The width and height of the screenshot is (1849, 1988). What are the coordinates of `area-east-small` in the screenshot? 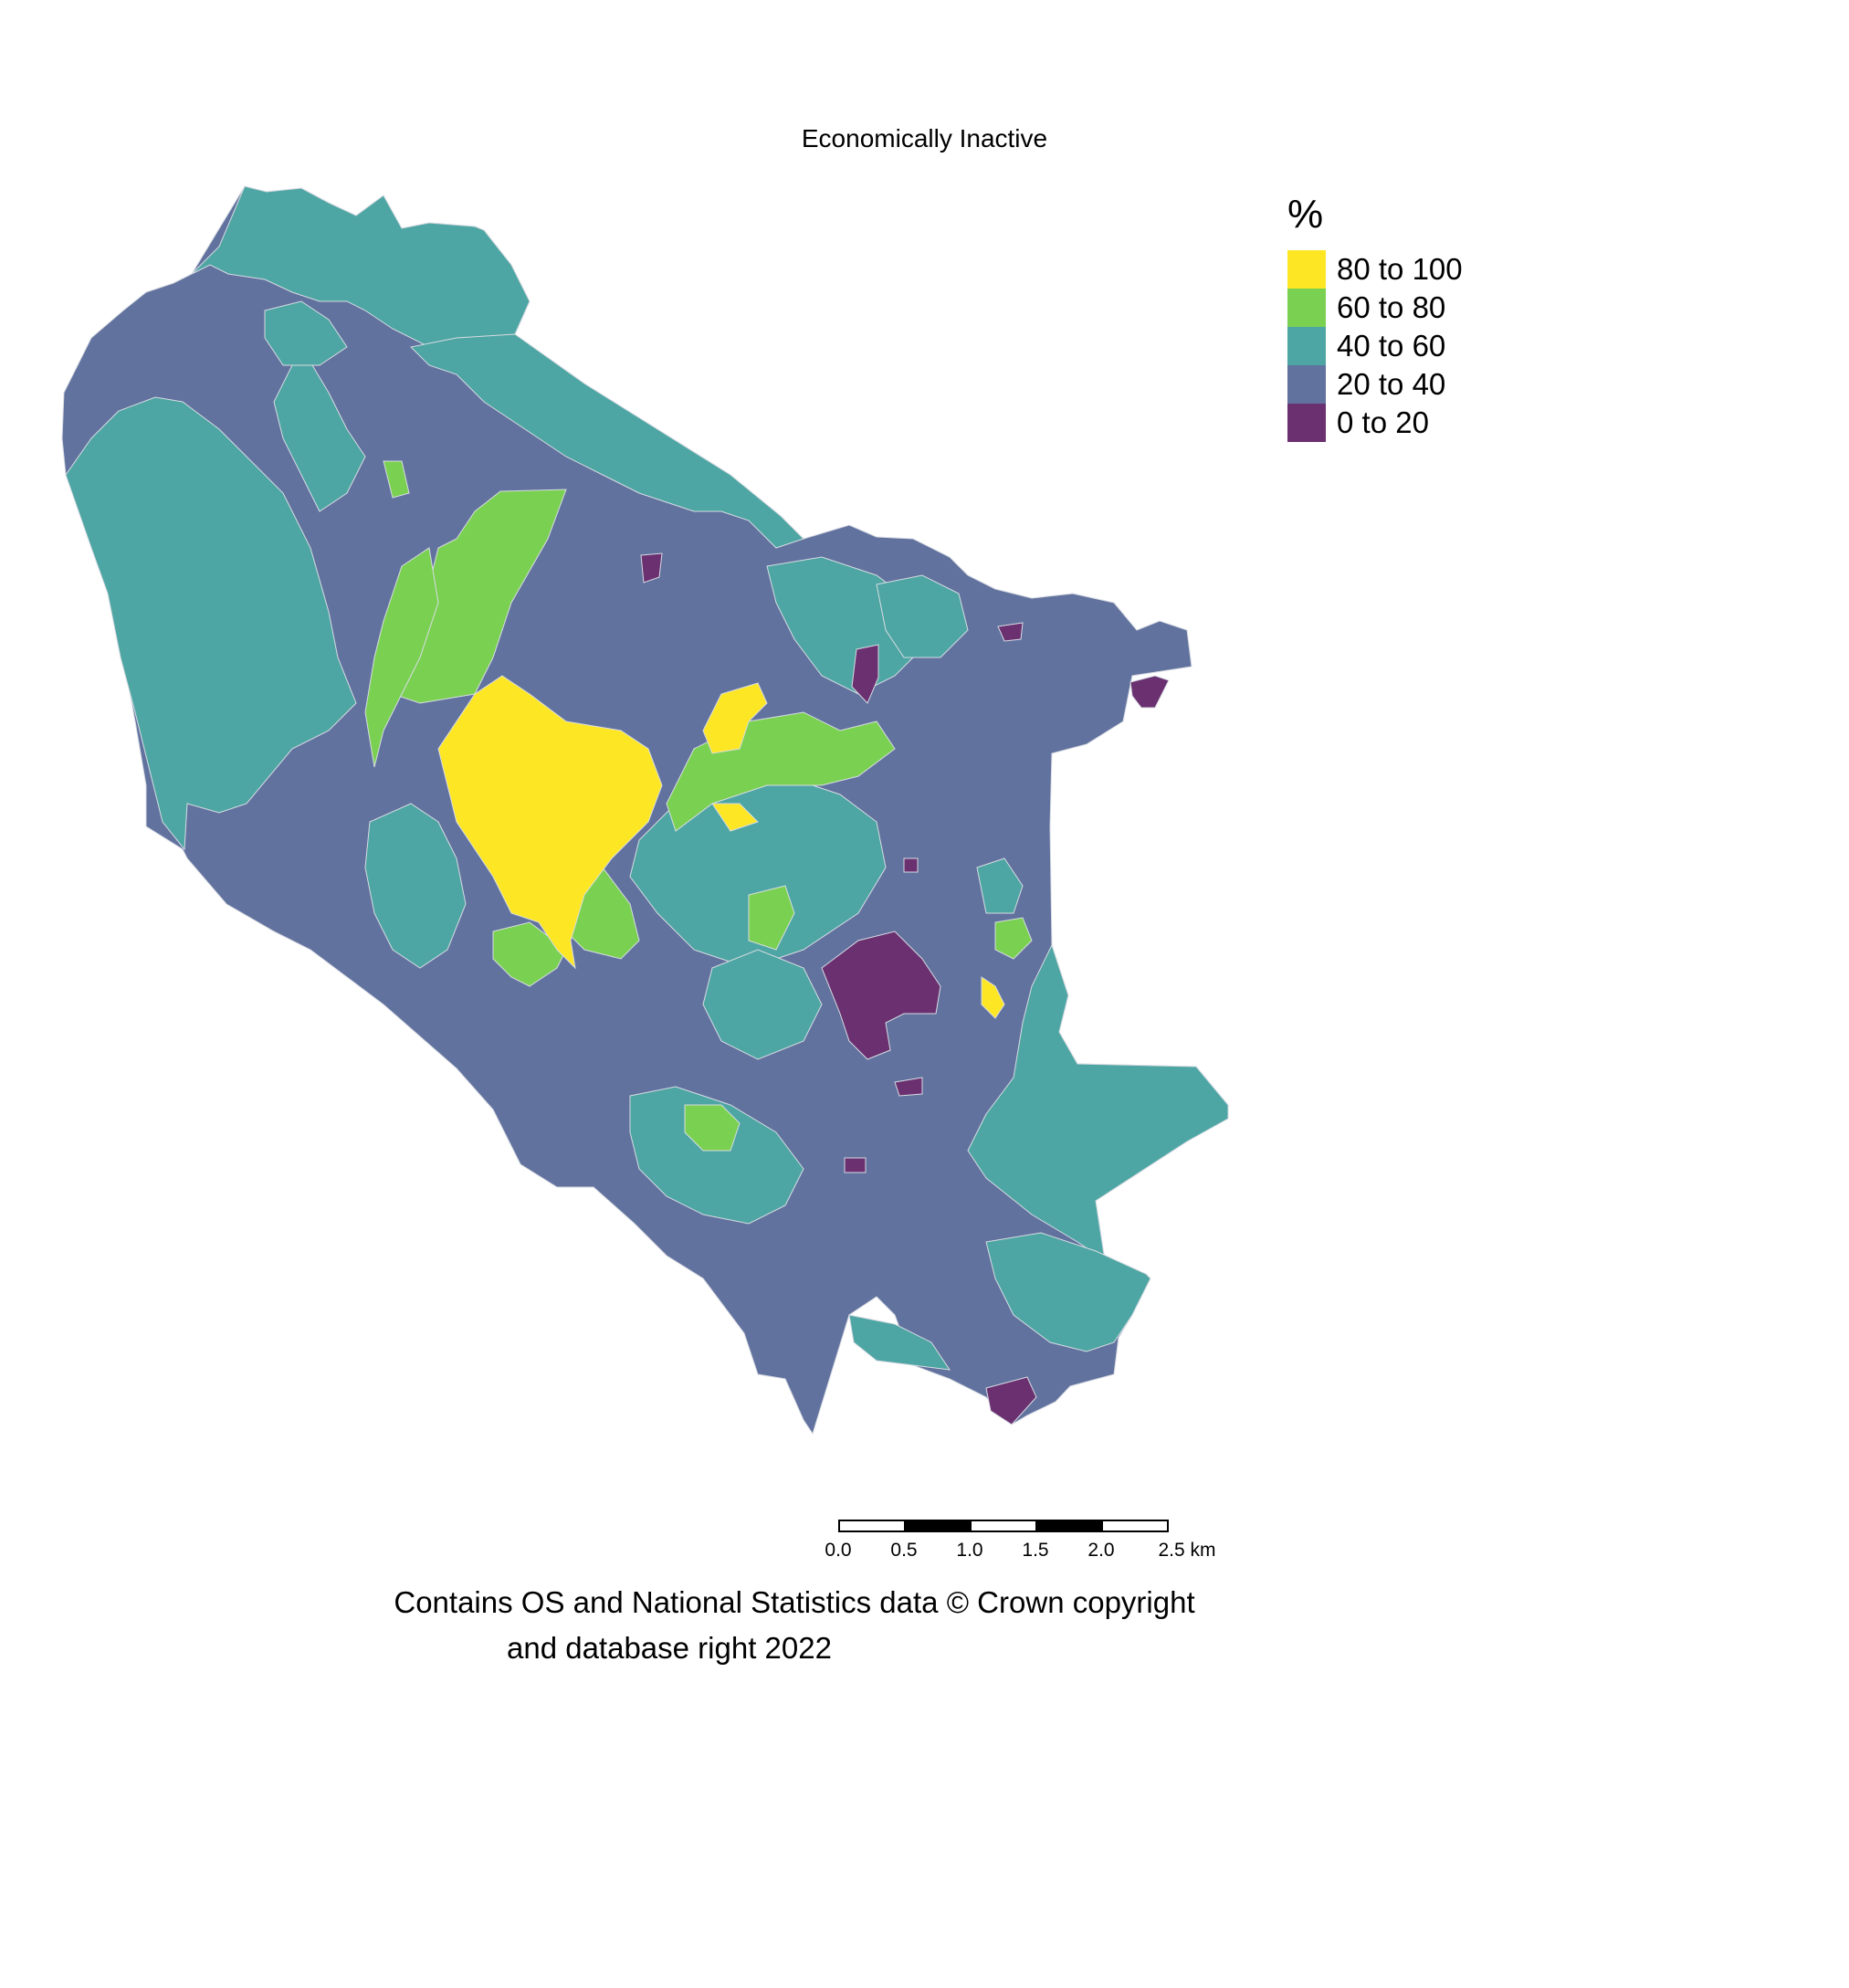 It's located at (1000, 885).